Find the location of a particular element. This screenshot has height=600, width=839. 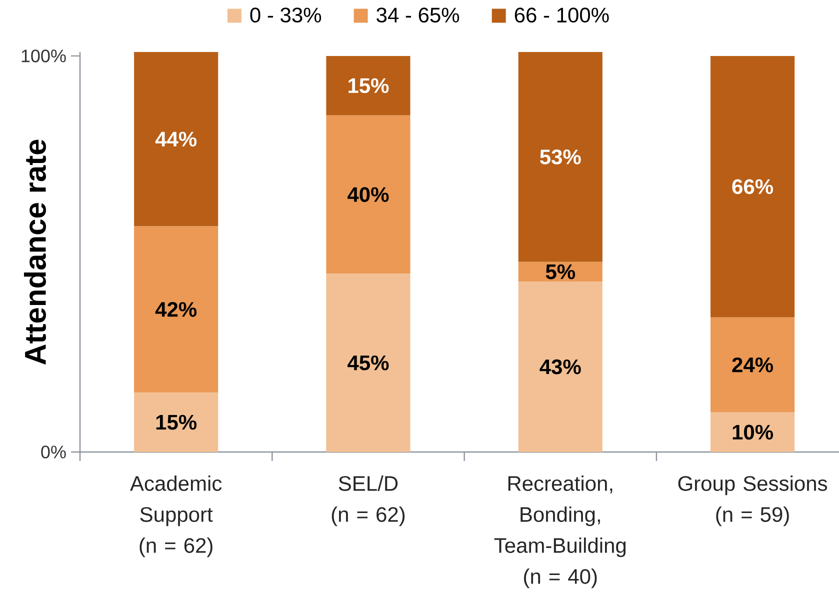

data-label: 5% is located at coordinates (561, 272).